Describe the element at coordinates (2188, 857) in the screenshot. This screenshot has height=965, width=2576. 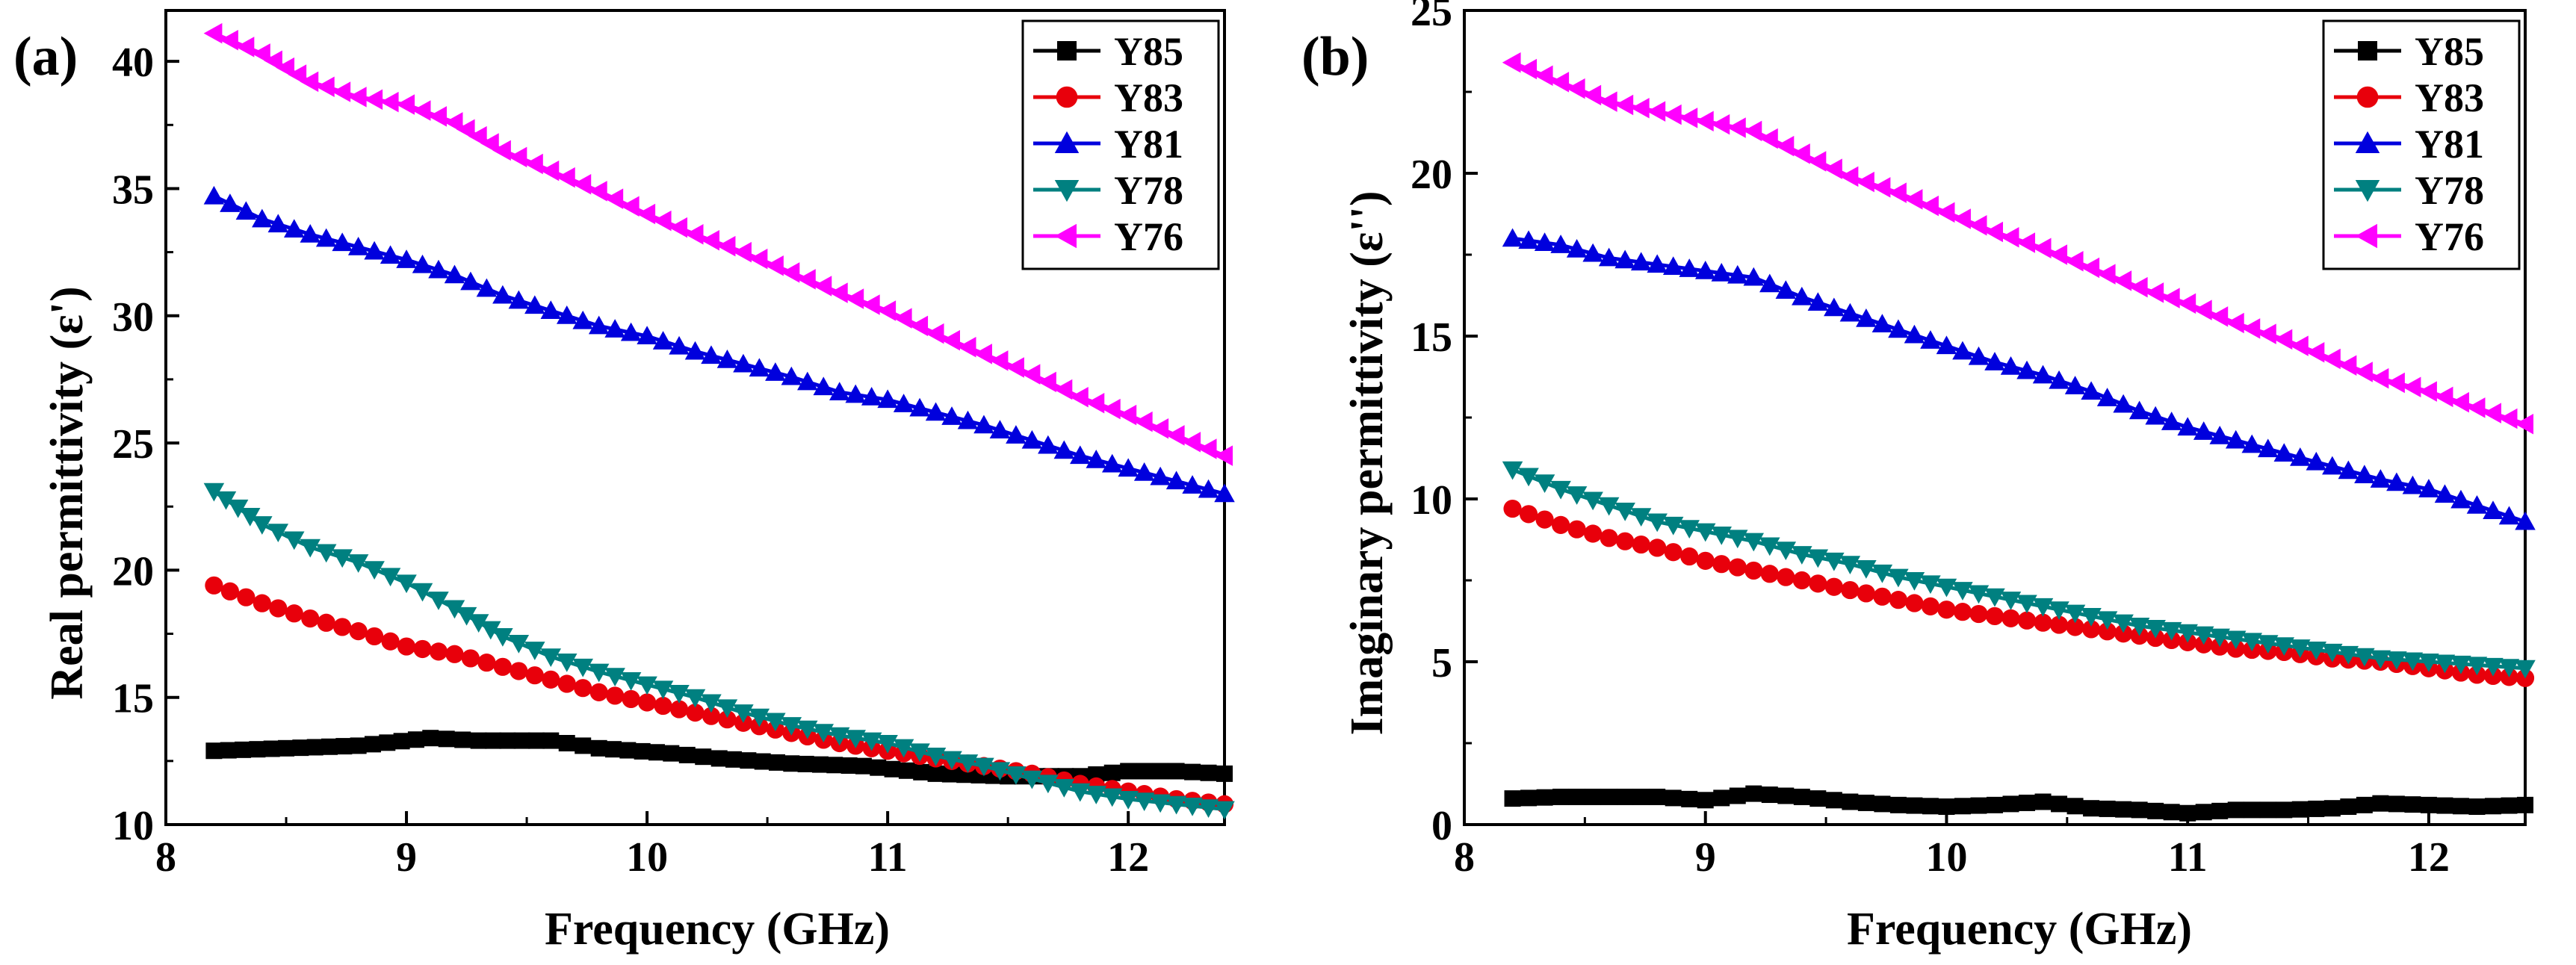
I see `x-tick-label-b: 11` at that location.